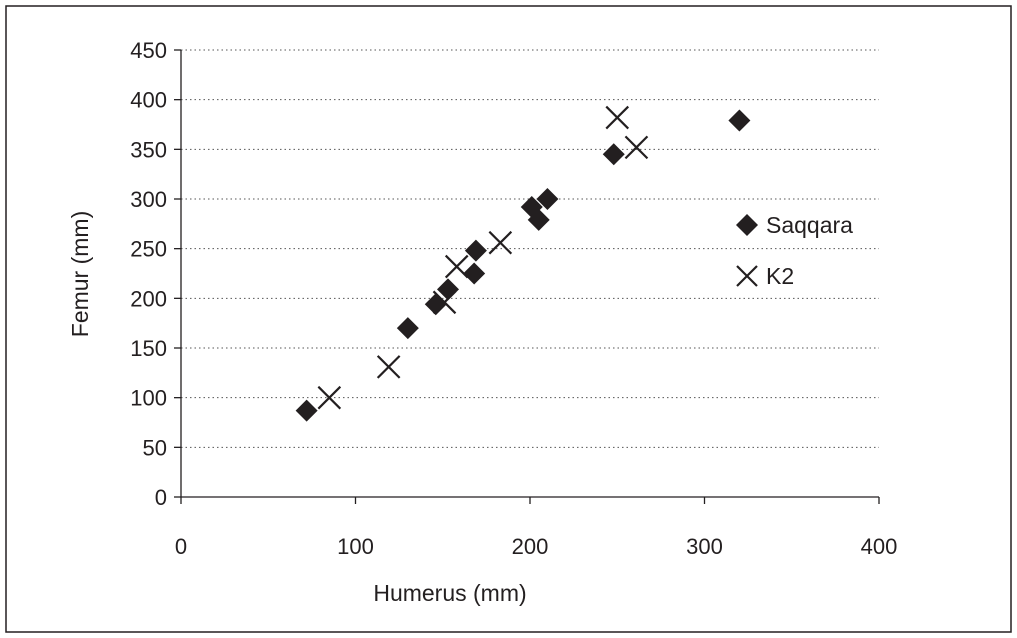 This screenshot has width=1017, height=638. I want to click on x-tick-label-0: 0, so click(181, 546).